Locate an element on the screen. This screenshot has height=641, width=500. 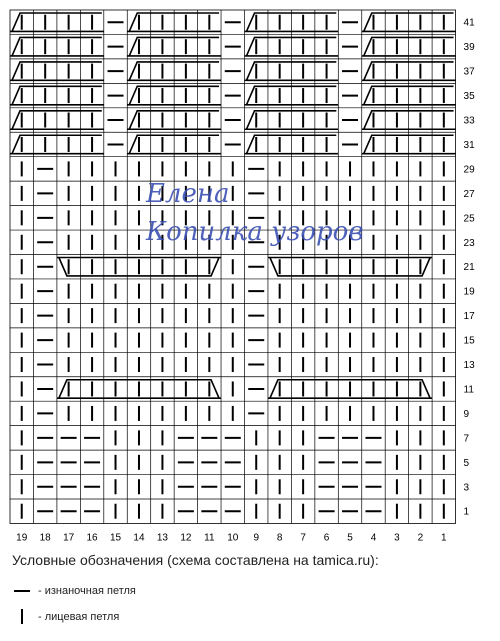
column-label: 14 is located at coordinates (139, 537).